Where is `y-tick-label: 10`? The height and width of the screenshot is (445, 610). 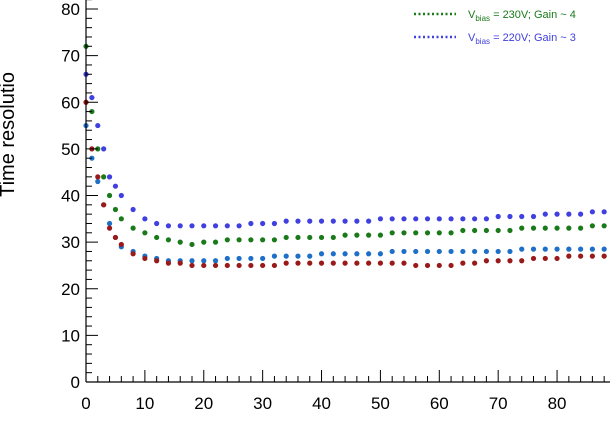
y-tick-label: 10 is located at coordinates (70, 335).